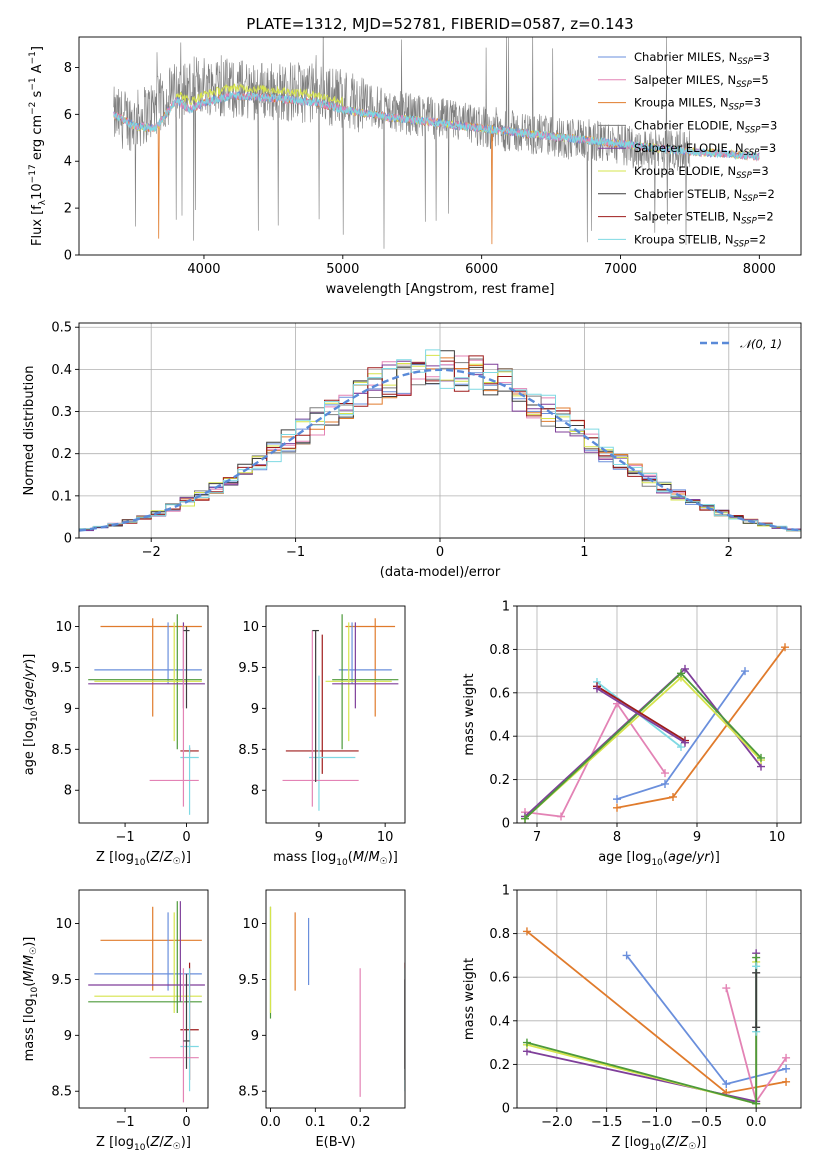  What do you see at coordinates (697, 104) in the screenshot?
I see `legend-entry: Kroupa MILES, NSSP=3` at bounding box center [697, 104].